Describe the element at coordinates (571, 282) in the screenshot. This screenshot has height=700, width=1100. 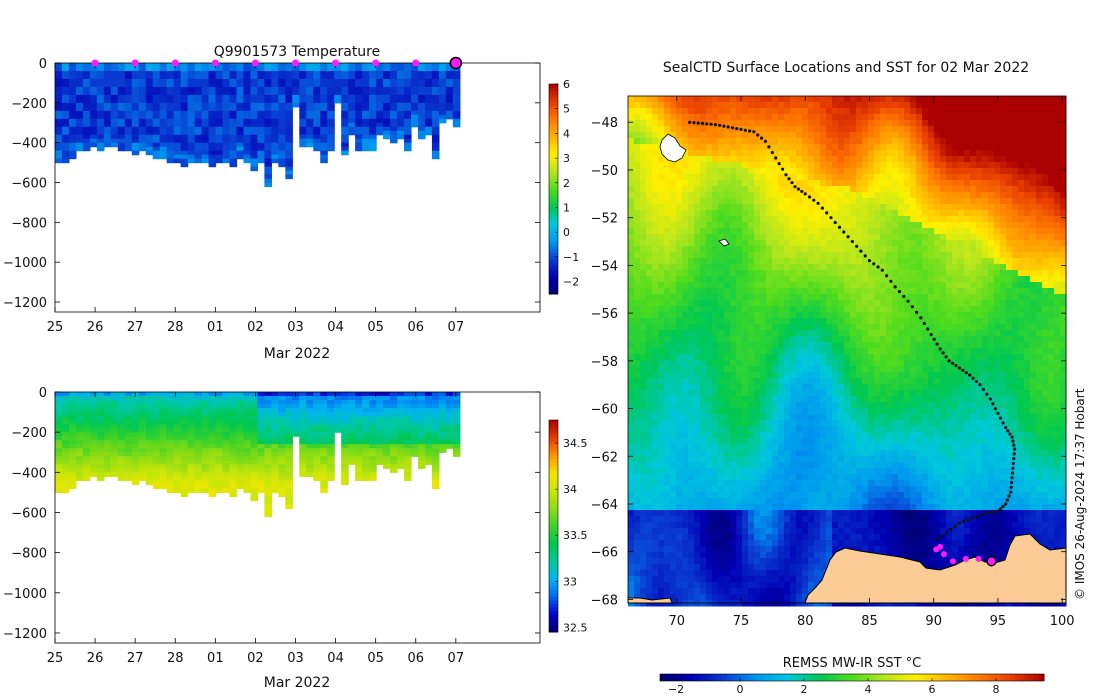
I see `colorbar-tick-label: −2` at that location.